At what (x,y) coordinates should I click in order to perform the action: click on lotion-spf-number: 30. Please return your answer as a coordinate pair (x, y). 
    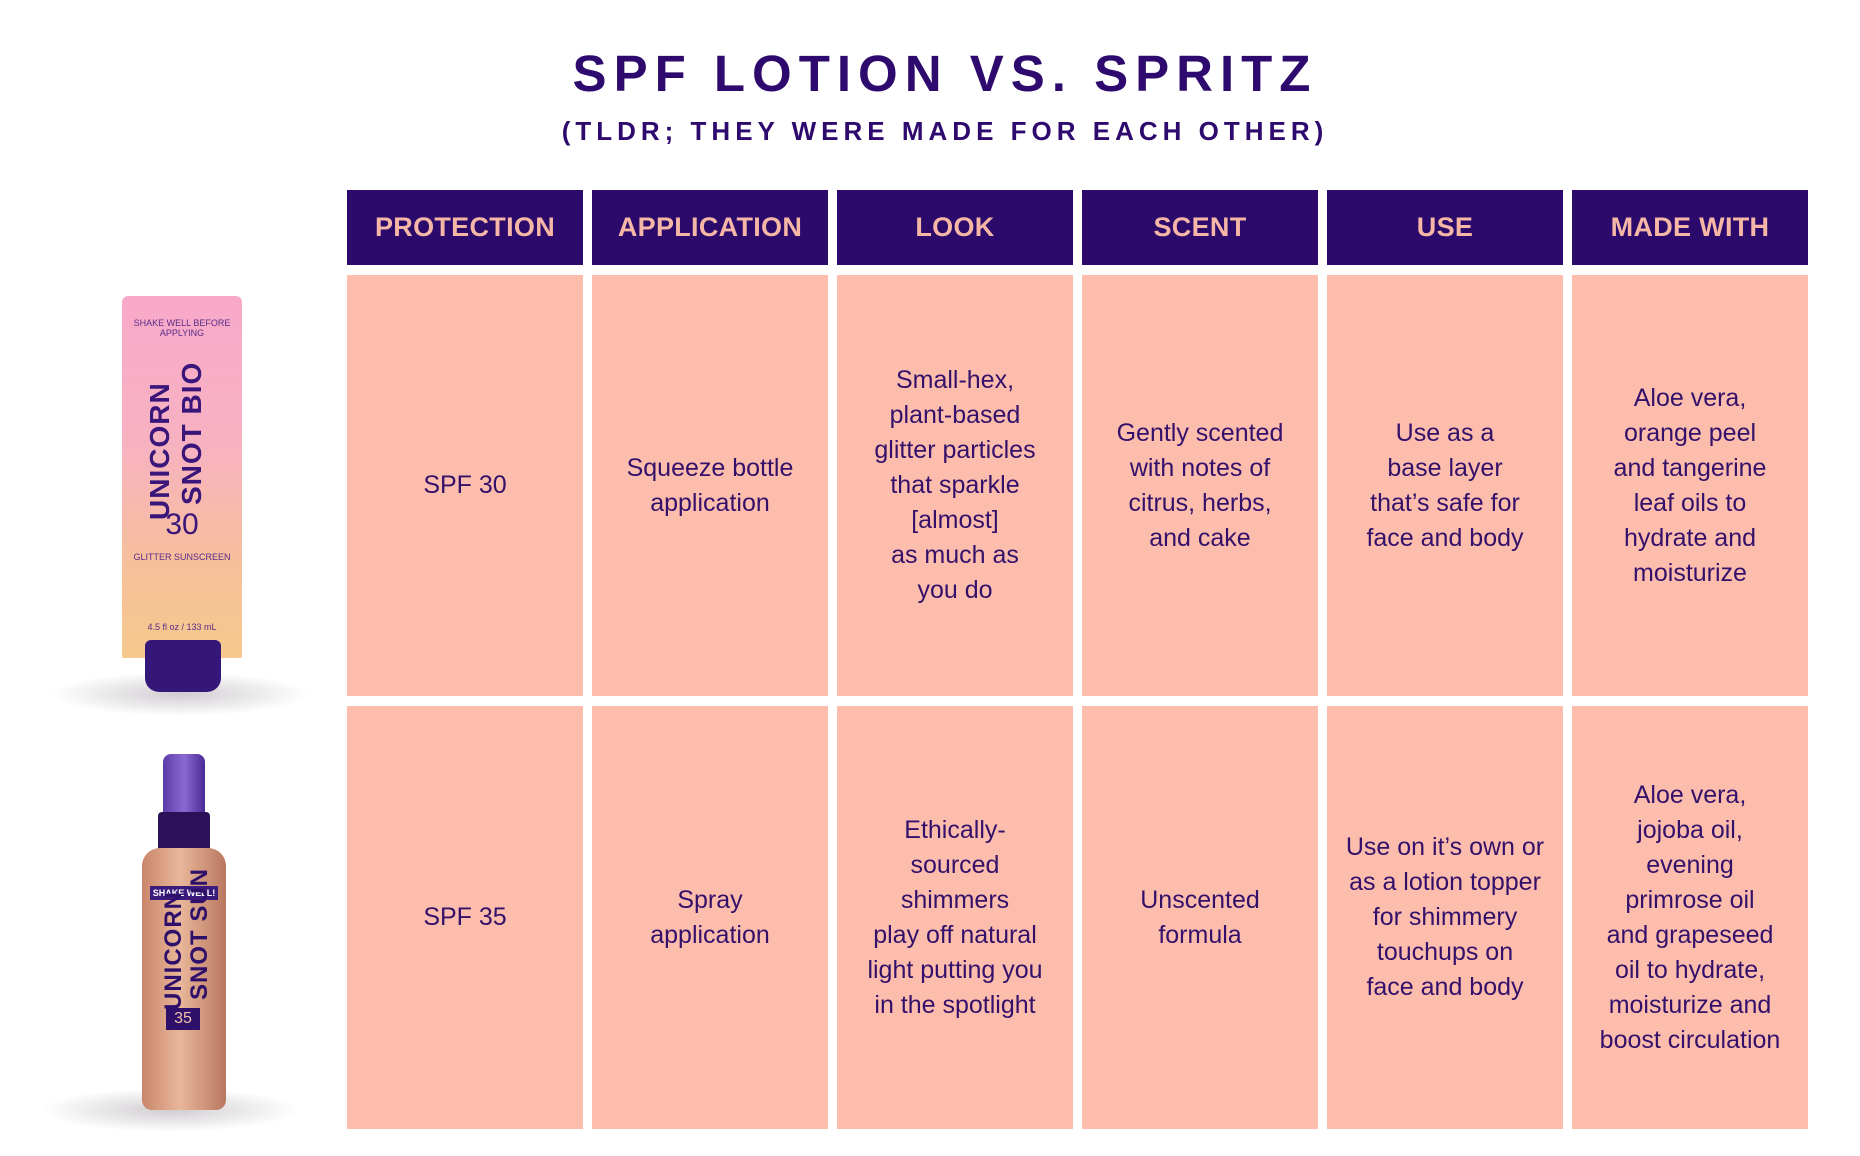
    Looking at the image, I should click on (182, 524).